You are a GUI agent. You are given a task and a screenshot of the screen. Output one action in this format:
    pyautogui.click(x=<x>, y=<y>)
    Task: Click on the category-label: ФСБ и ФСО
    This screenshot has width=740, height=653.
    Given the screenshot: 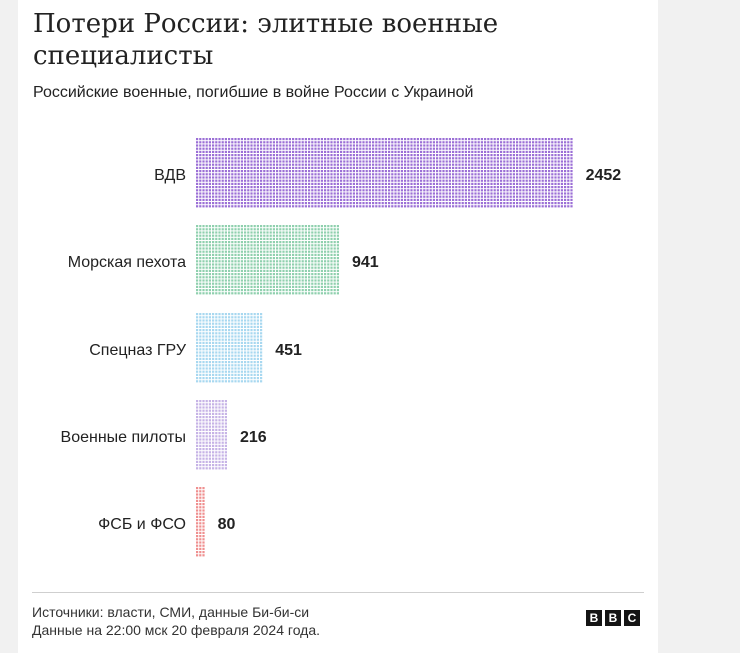 What is the action you would take?
    pyautogui.click(x=142, y=524)
    